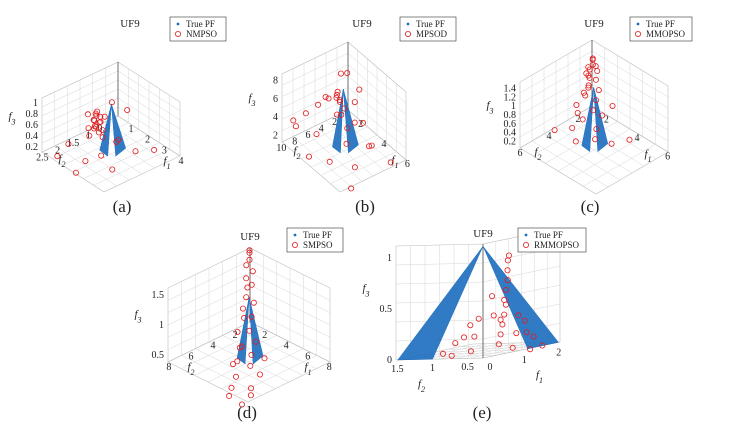 This screenshot has height=431, width=738. Describe the element at coordinates (510, 133) in the screenshot. I see `tick-label-f3: 0.4` at that location.